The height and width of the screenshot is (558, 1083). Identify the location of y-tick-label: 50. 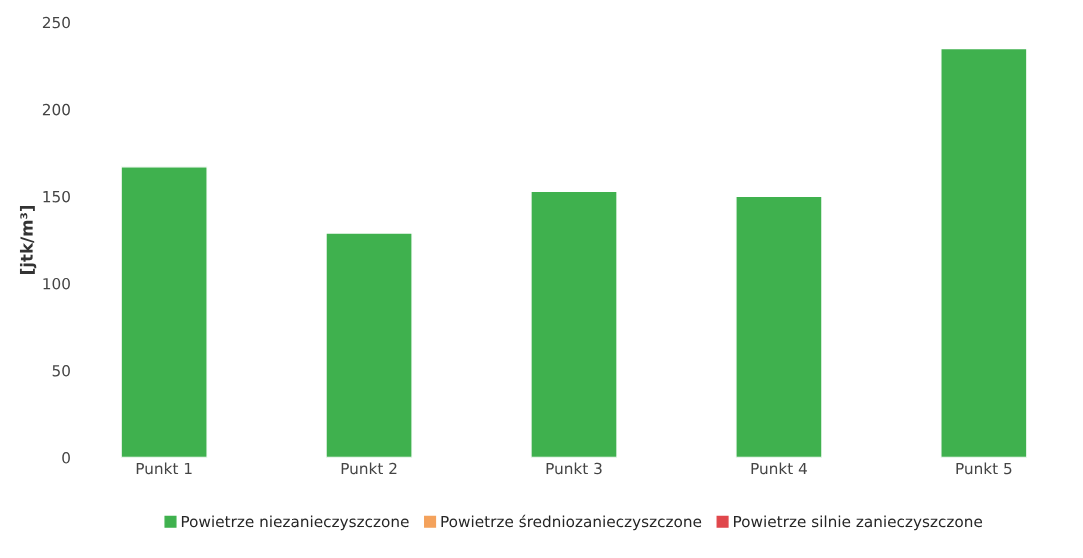
(61, 370).